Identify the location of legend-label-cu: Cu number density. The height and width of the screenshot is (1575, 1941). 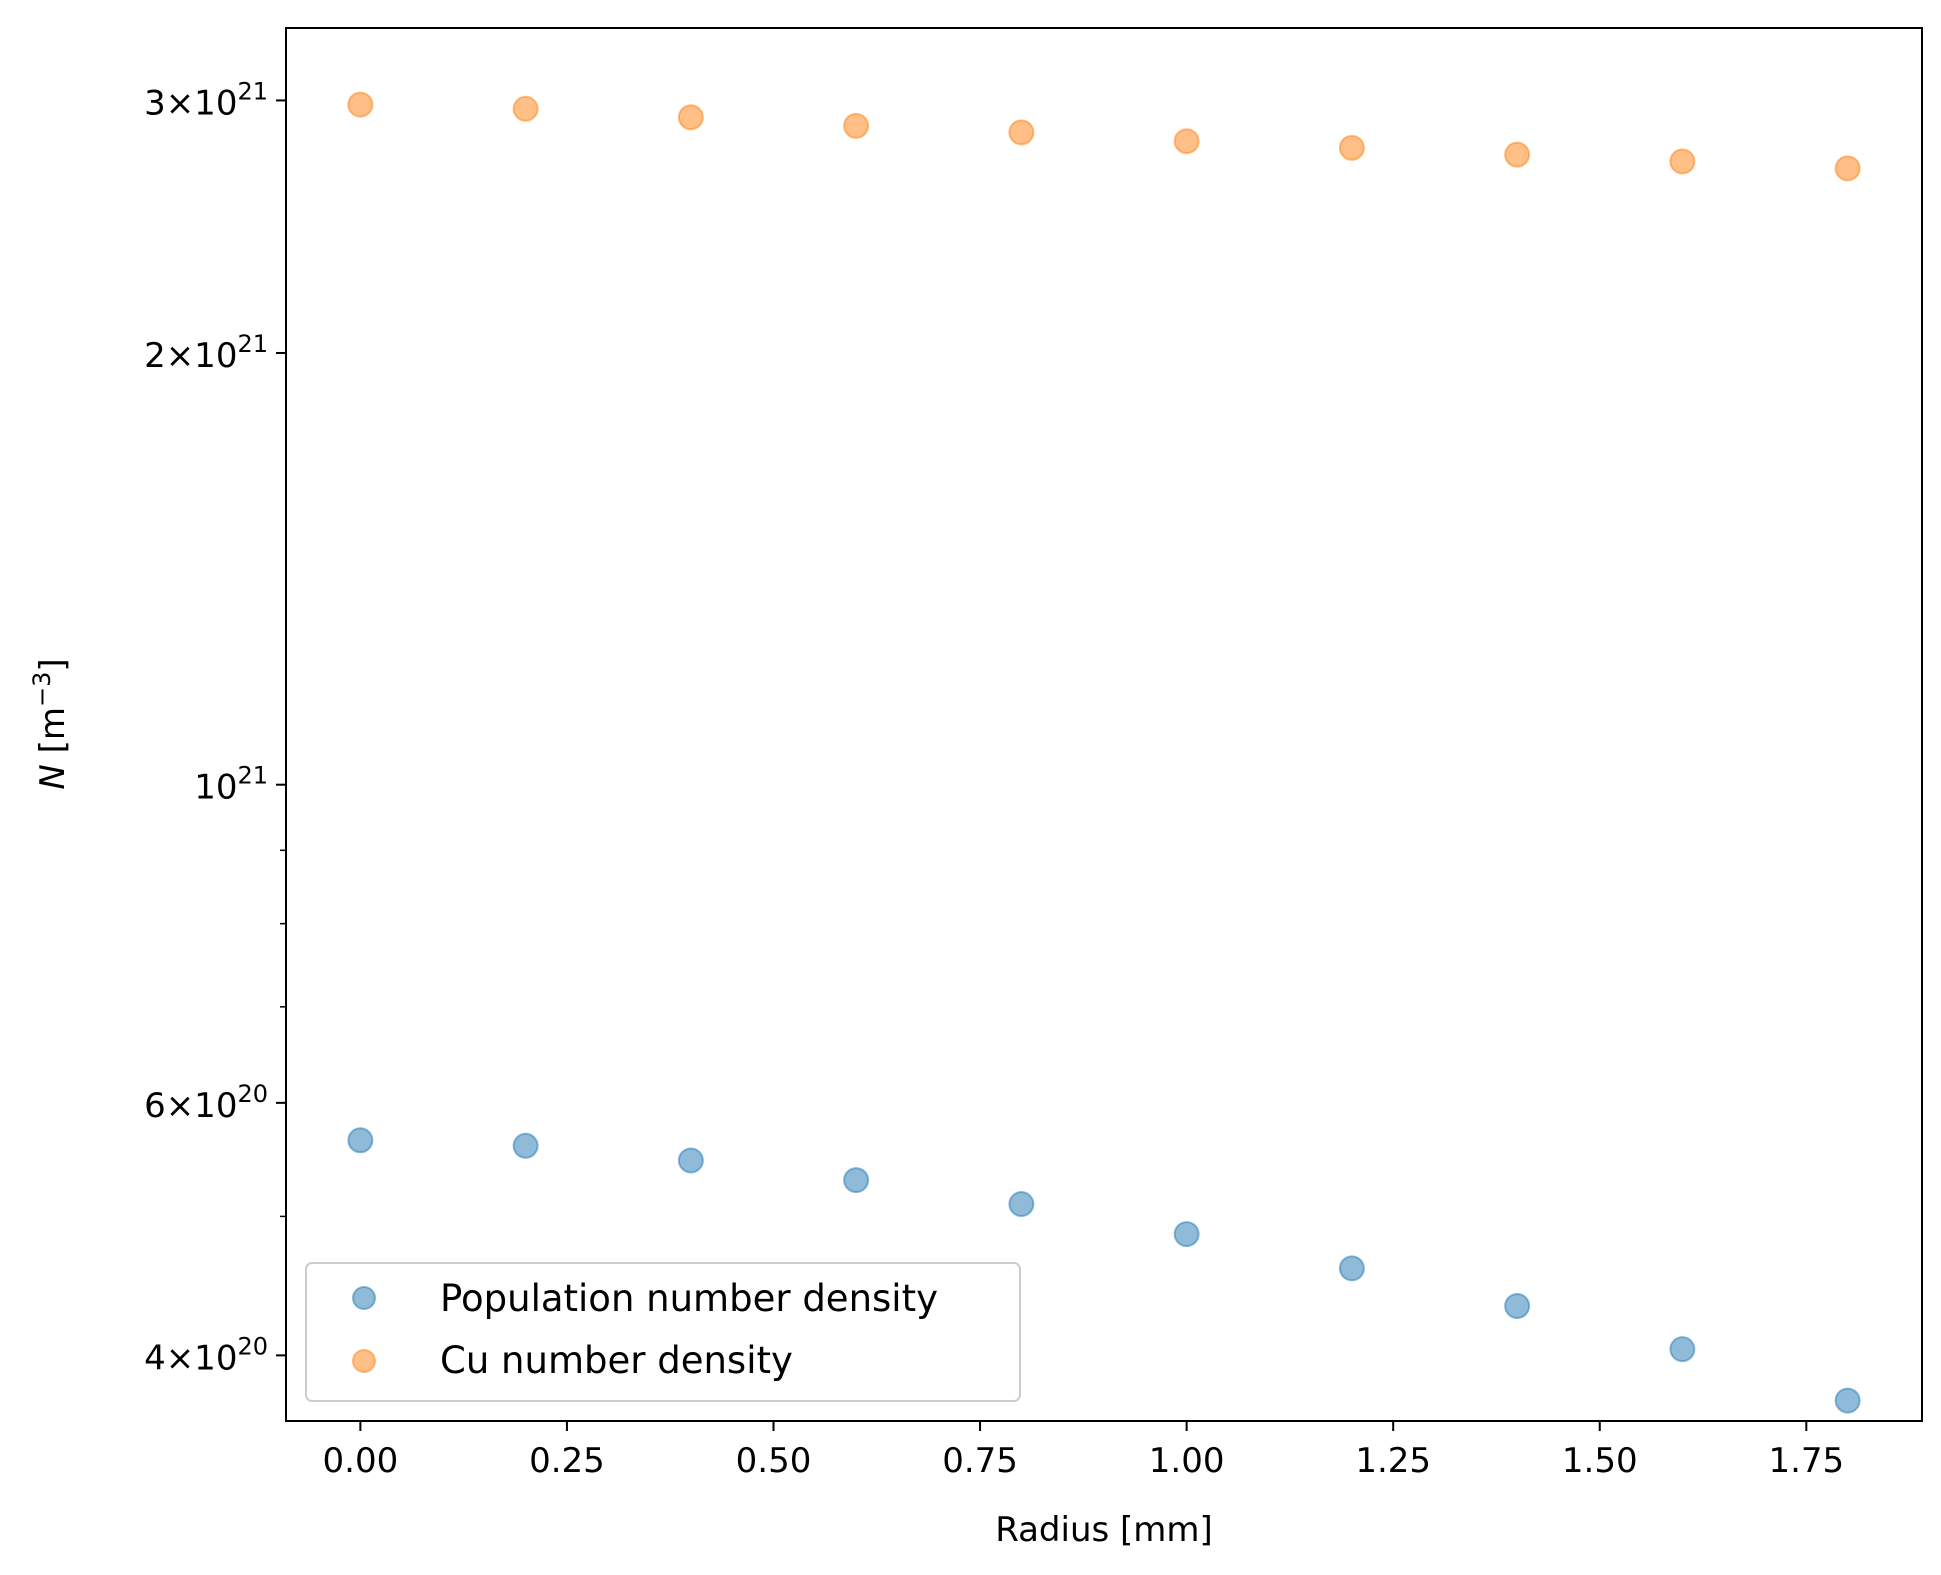
(616, 1360).